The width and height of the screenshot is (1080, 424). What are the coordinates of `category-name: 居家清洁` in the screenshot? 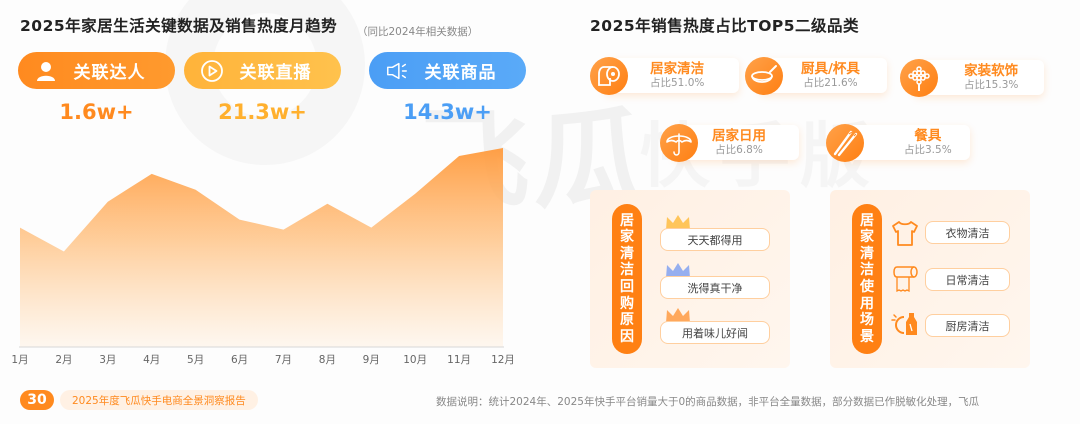 It's located at (677, 68).